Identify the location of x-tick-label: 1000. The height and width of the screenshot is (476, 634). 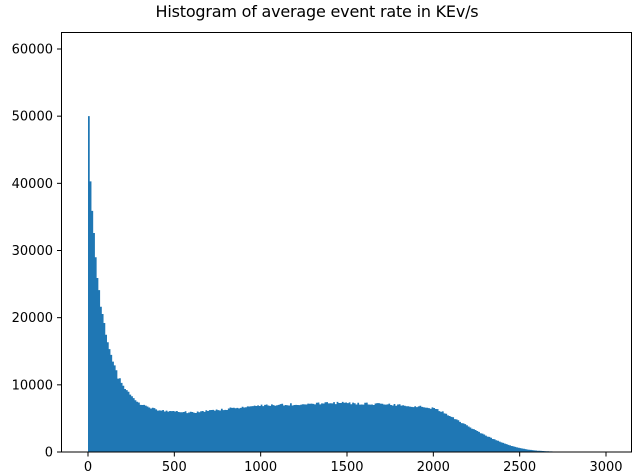
(260, 467).